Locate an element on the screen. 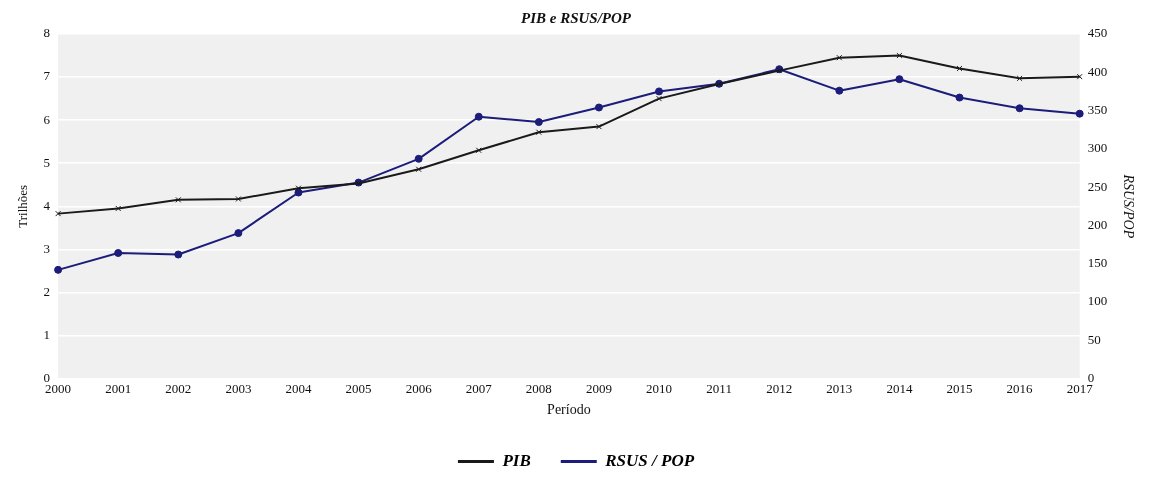 This screenshot has height=488, width=1156. y2-tick-label: 200 is located at coordinates (1097, 224).